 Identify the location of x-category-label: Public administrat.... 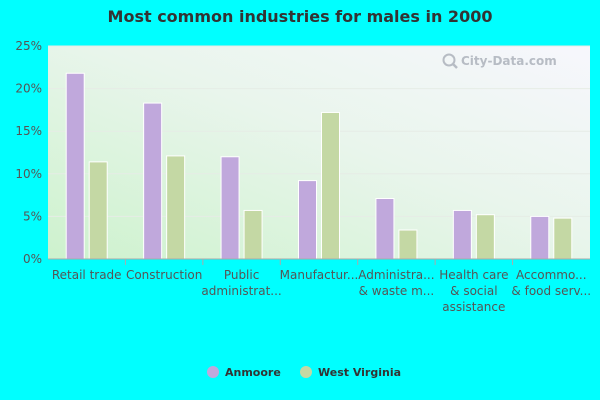
(241, 283).